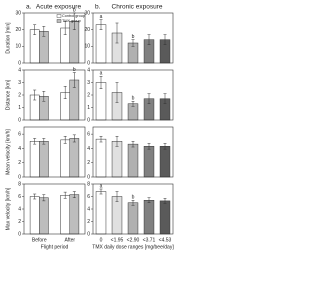 The height and width of the screenshot is (284, 320). I want to click on panel-label: b., so click(98, 7).